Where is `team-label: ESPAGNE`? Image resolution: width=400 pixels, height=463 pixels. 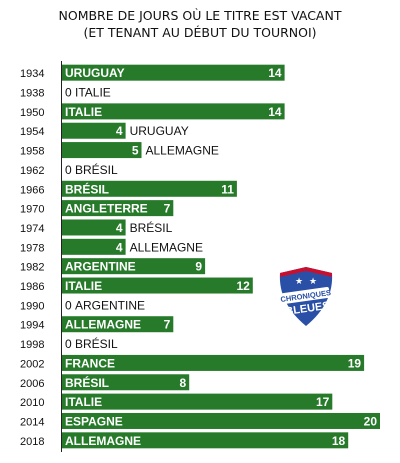
team-label: ESPAGNE is located at coordinates (94, 421).